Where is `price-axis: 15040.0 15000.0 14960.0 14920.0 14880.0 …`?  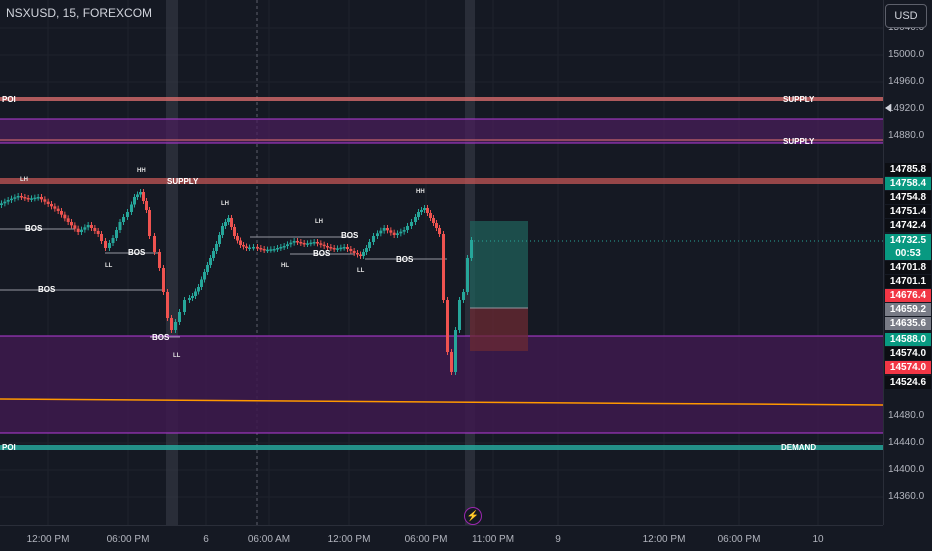 price-axis: 15040.0 15000.0 14960.0 14920.0 14880.0 … is located at coordinates (907, 262).